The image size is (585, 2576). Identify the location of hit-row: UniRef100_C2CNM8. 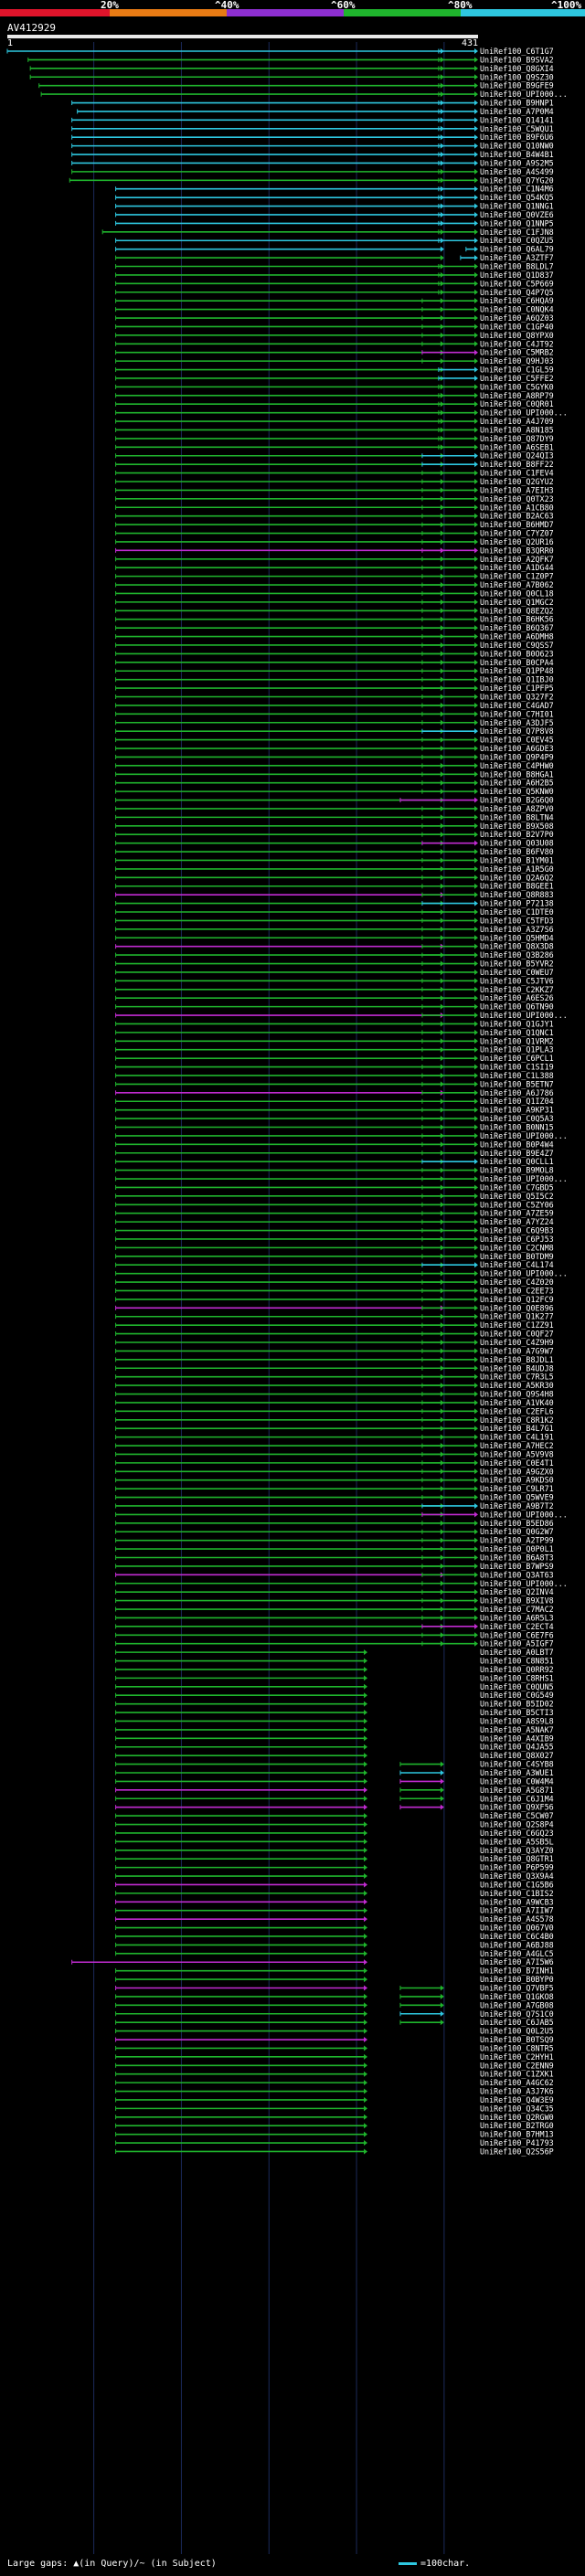
(335, 1247).